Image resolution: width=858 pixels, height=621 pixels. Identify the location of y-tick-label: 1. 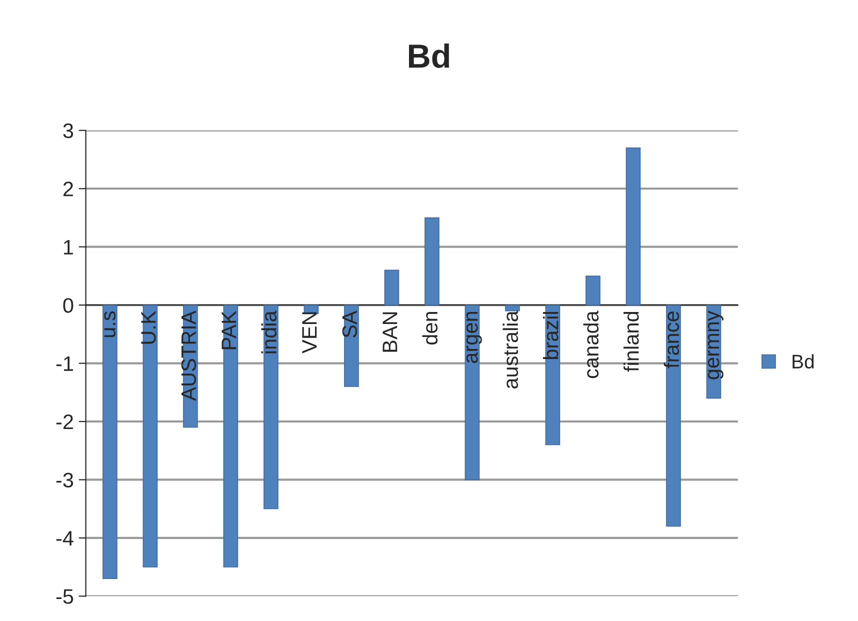
(68, 247).